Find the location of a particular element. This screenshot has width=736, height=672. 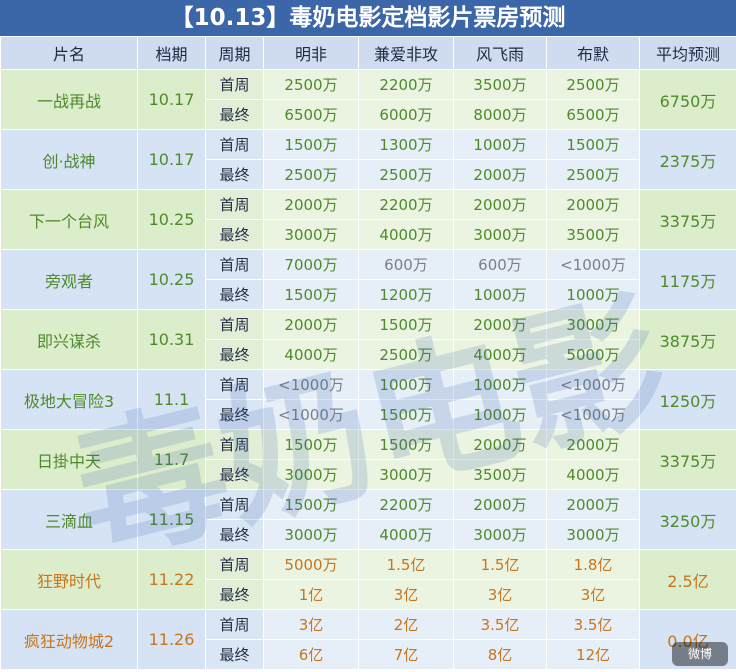

table-row: 旁观者 10.25 首周 7000万 600万 600万 <1000万 1175万 is located at coordinates (368, 279).